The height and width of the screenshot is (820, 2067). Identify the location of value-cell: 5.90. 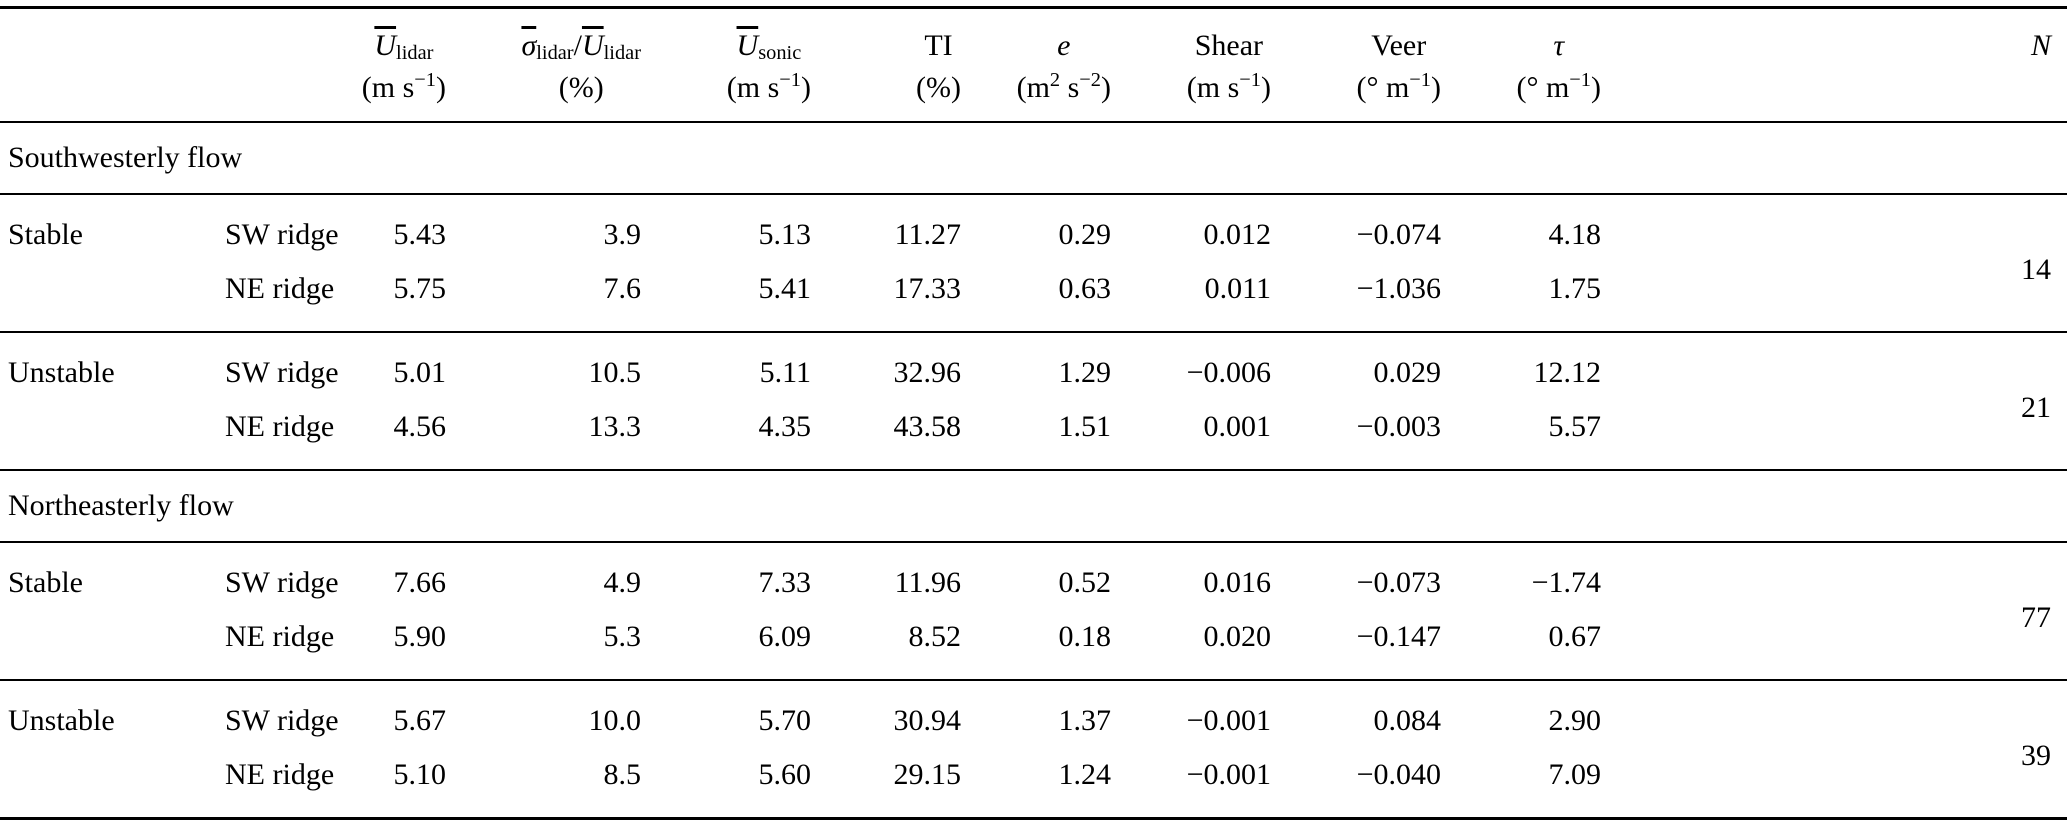
(420, 636).